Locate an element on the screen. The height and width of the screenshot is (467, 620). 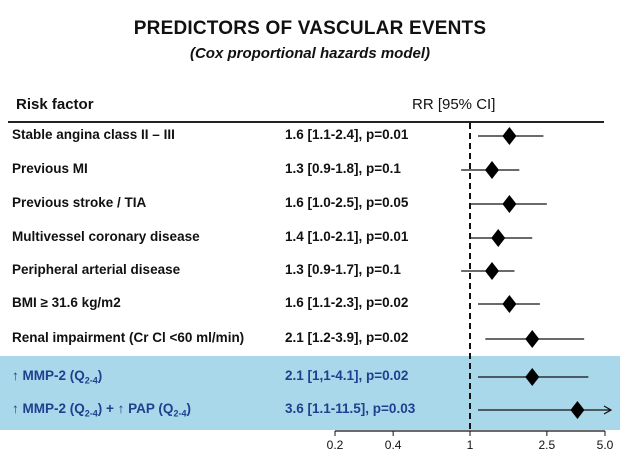
row-rr-value: 1.4 [1.0-2.1], p=0.01 is located at coordinates (347, 236).